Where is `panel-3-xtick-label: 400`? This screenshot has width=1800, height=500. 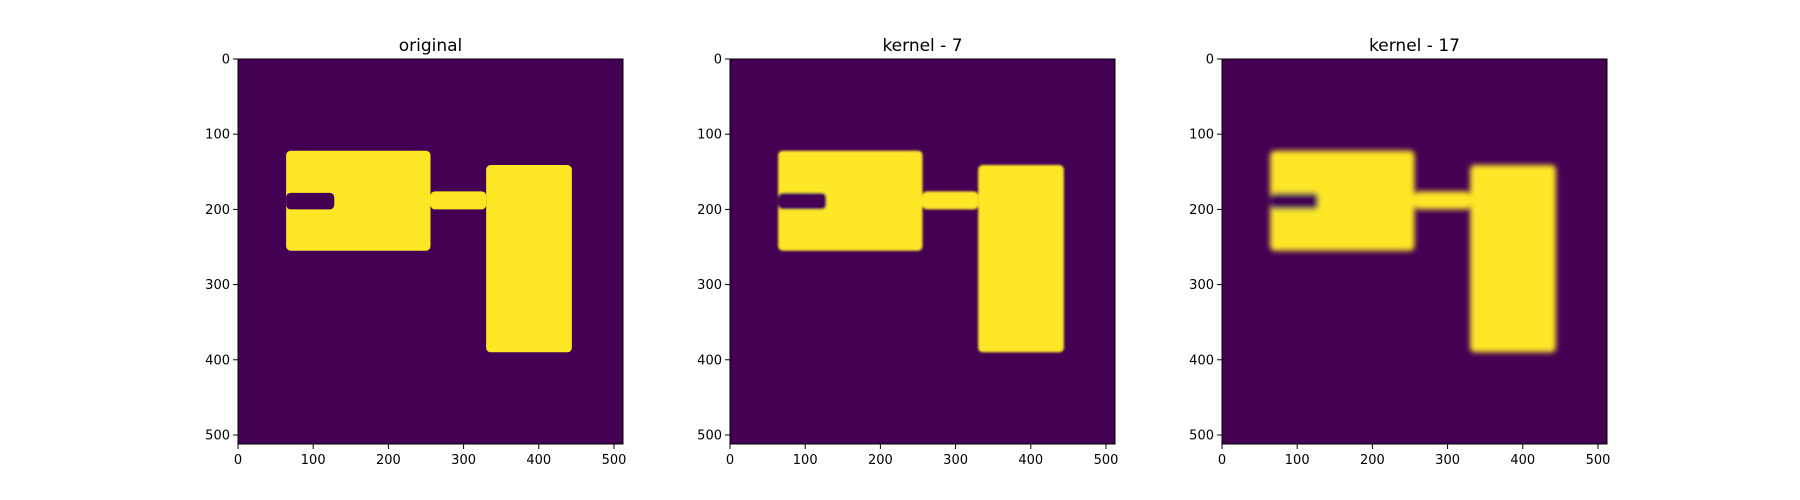
panel-3-xtick-label: 400 is located at coordinates (1522, 460).